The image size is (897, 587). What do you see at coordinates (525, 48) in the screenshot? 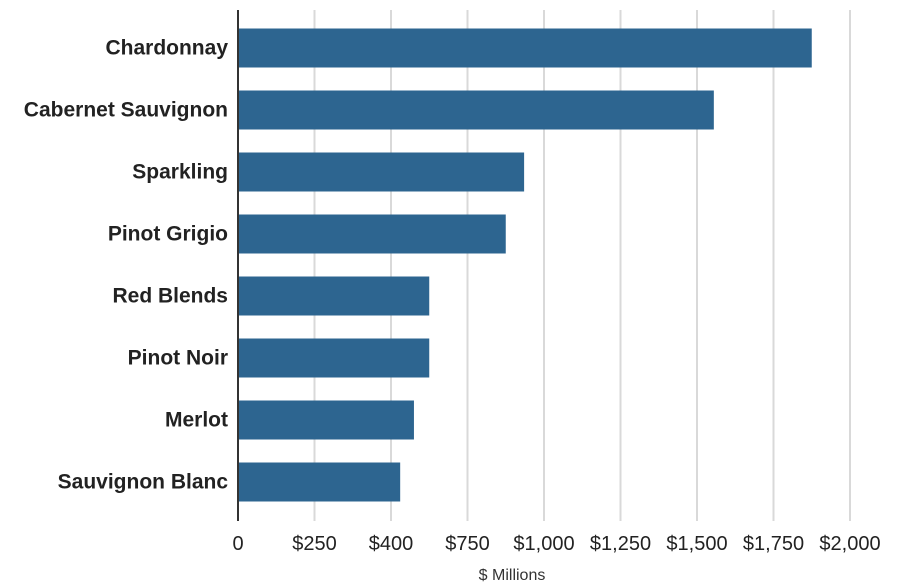
I see `bar-chardonnay` at bounding box center [525, 48].